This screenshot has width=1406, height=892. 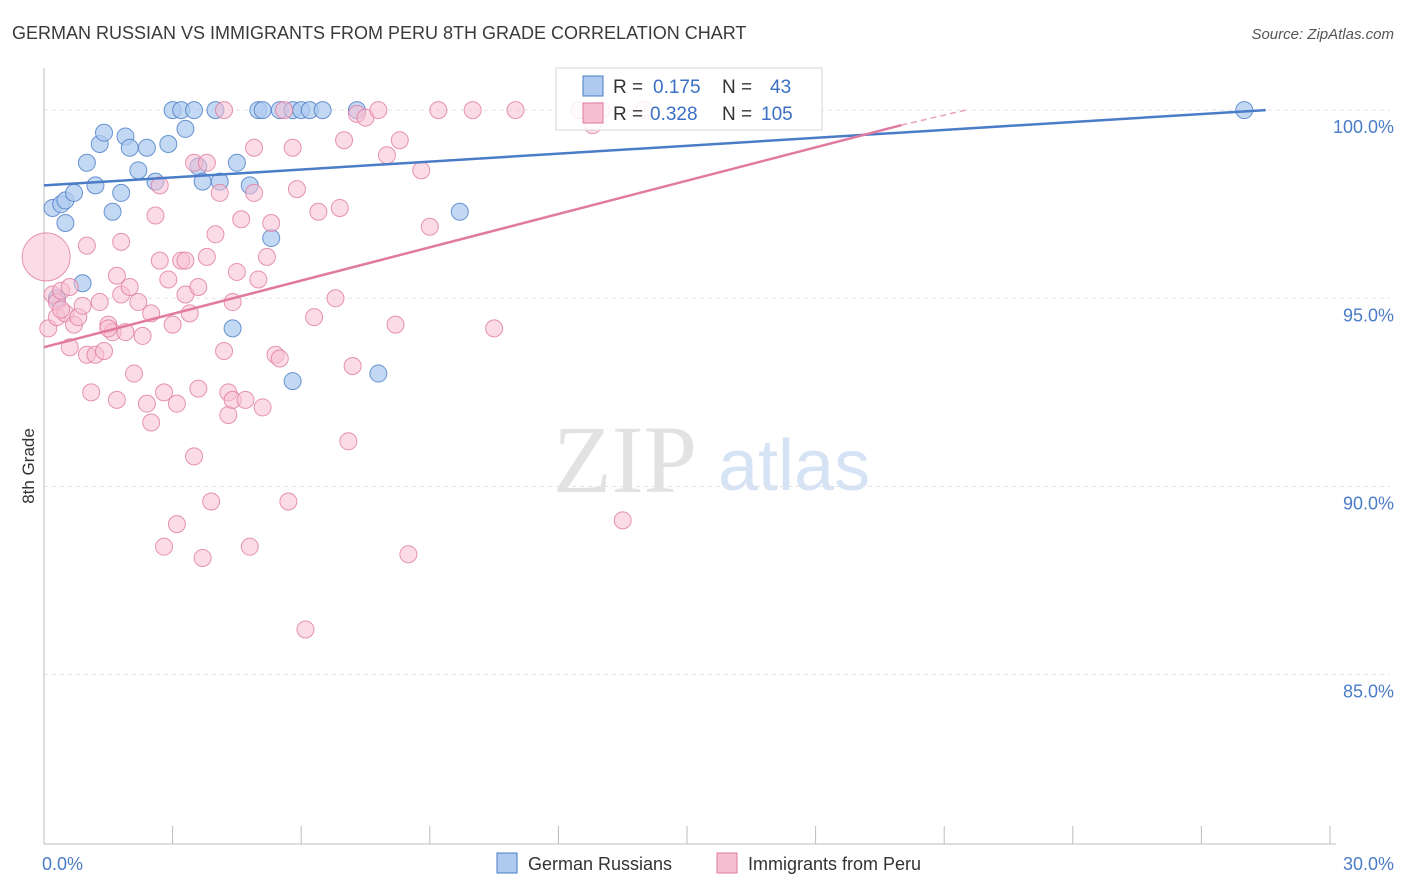 I want to click on stats-n-label-1: N =, so click(x=737, y=87).